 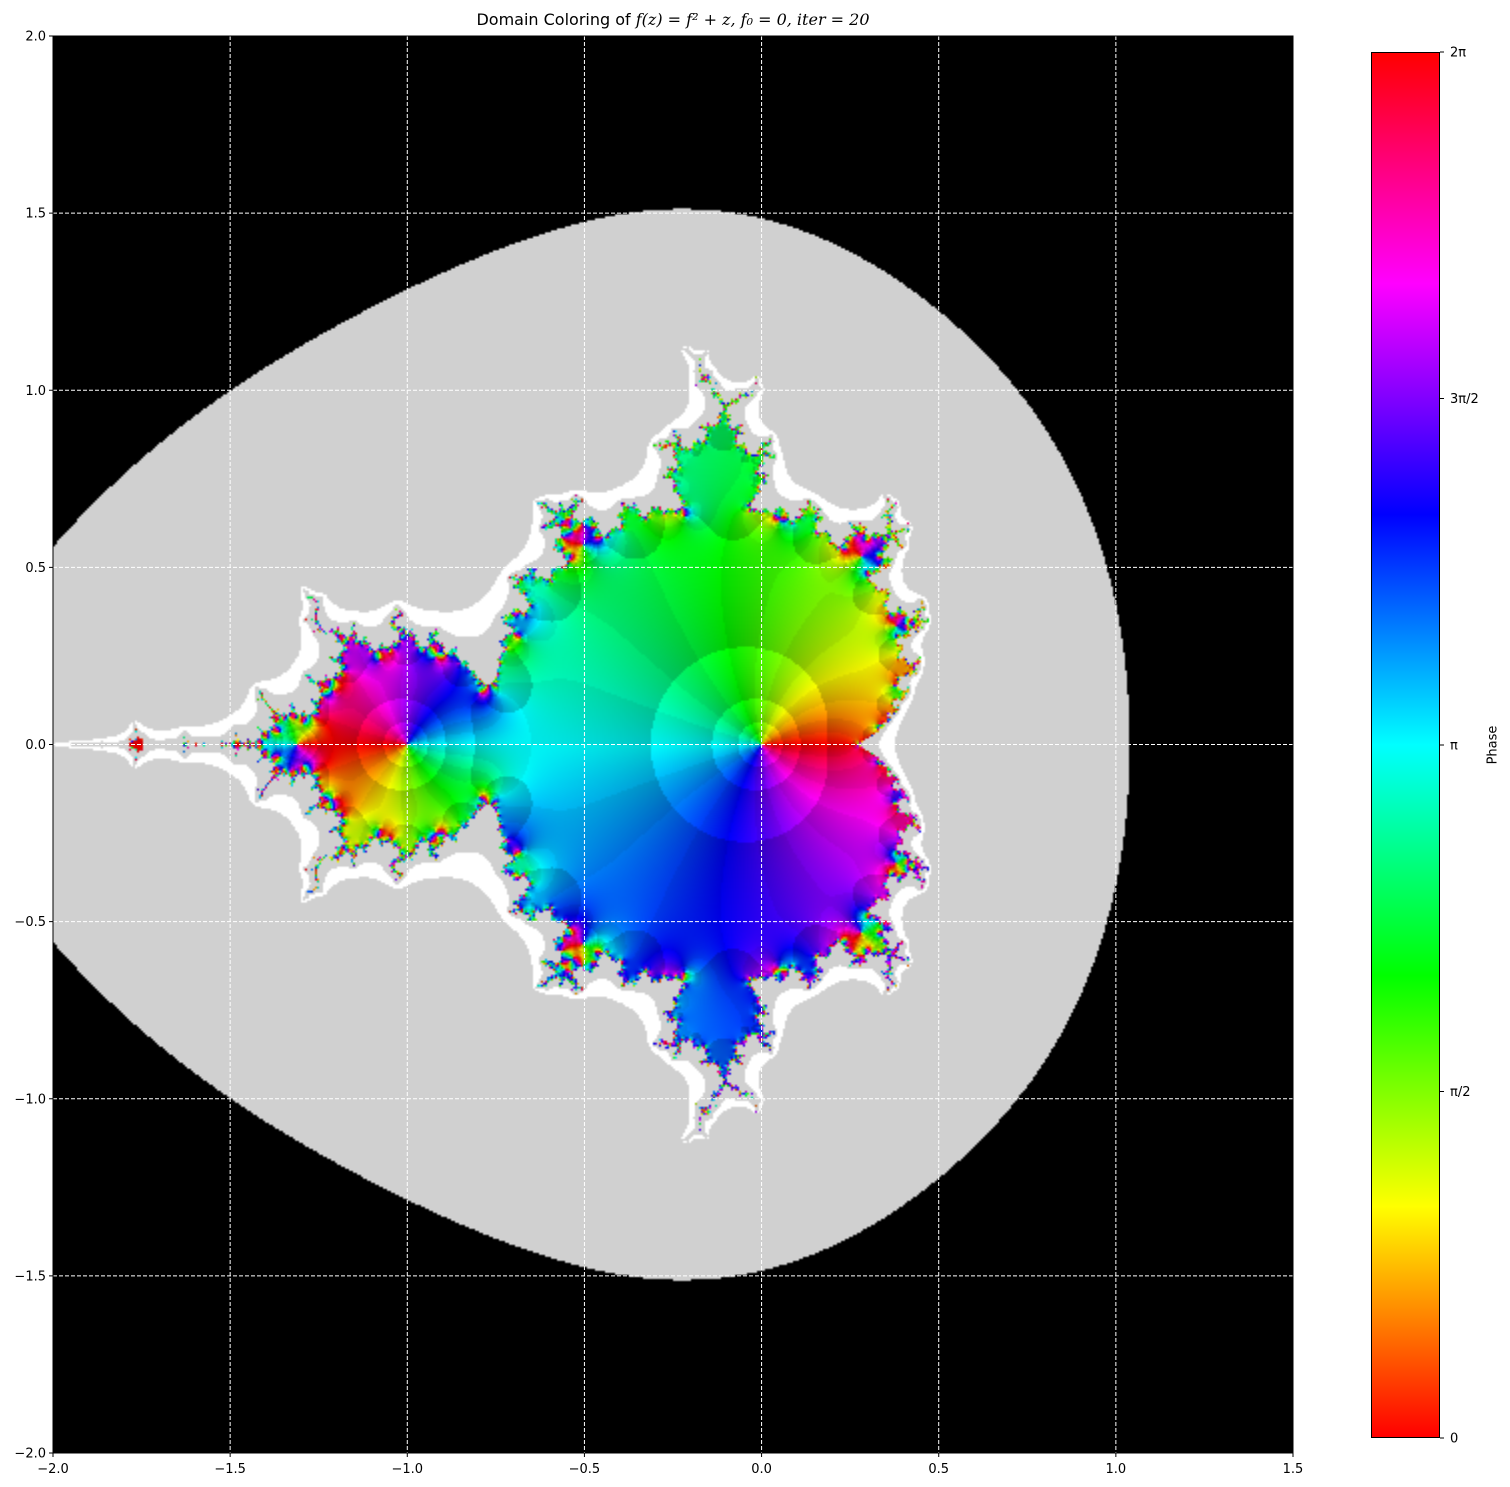 I want to click on y-tick-label: 0.5, so click(x=35, y=568).